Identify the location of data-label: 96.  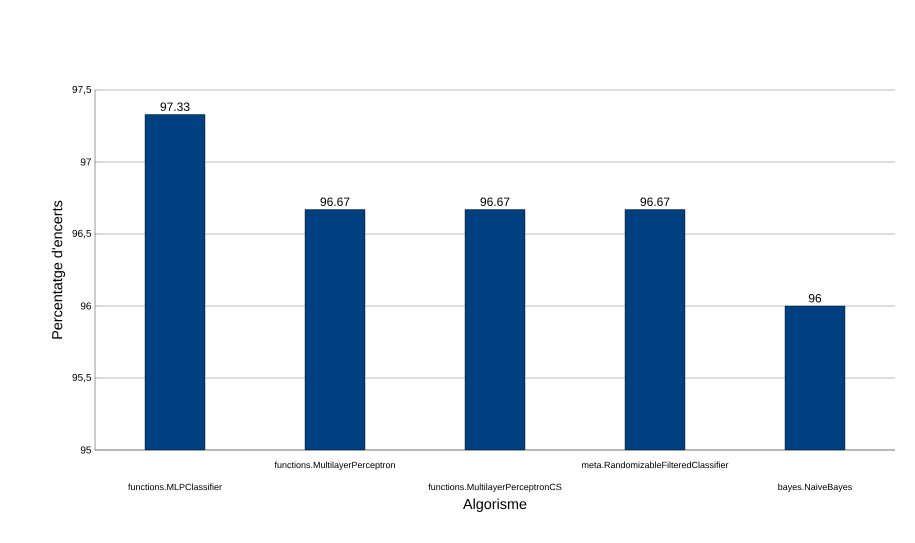
(815, 298).